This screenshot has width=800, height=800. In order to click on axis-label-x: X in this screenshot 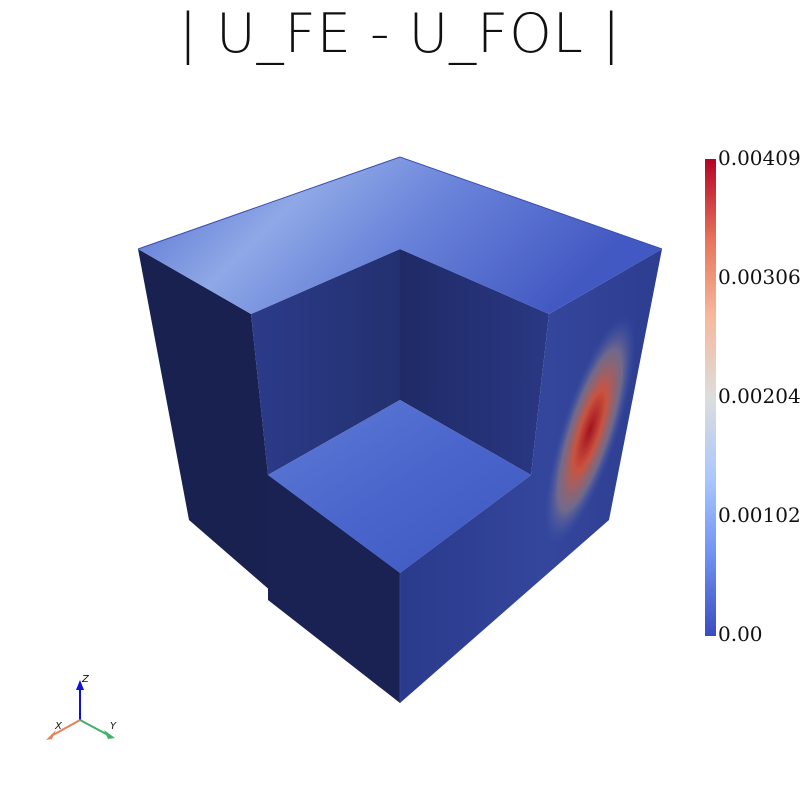, I will do `click(58, 726)`.